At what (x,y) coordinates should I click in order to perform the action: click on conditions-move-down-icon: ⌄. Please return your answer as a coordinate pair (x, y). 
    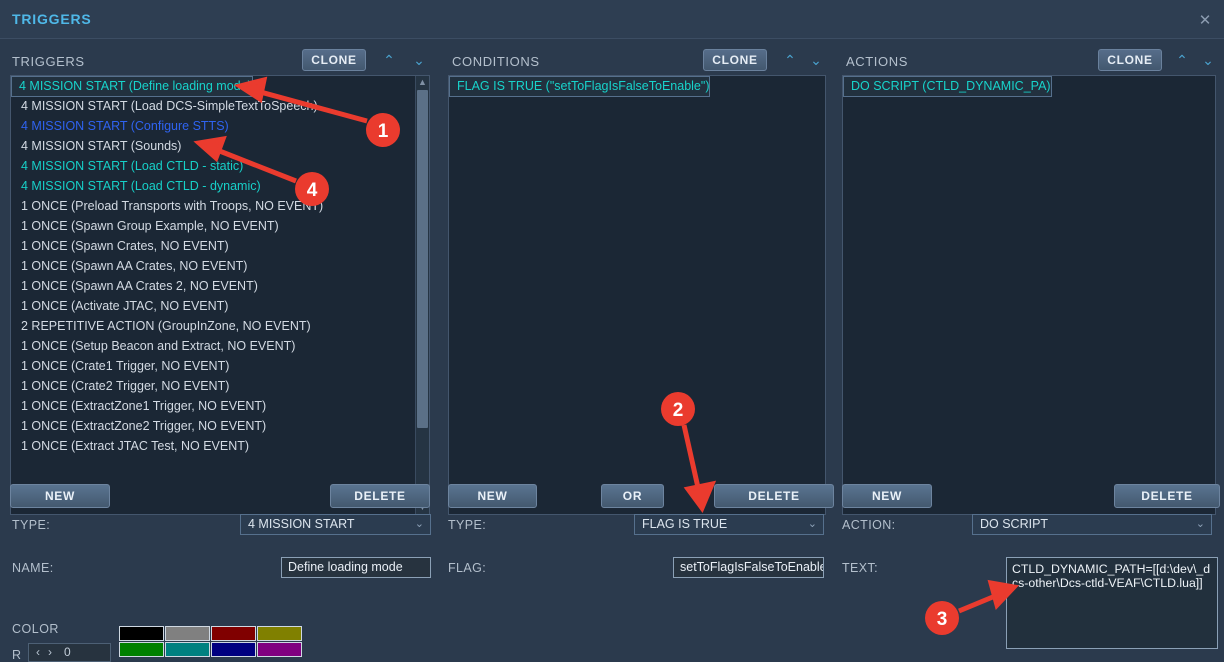
    Looking at the image, I should click on (816, 60).